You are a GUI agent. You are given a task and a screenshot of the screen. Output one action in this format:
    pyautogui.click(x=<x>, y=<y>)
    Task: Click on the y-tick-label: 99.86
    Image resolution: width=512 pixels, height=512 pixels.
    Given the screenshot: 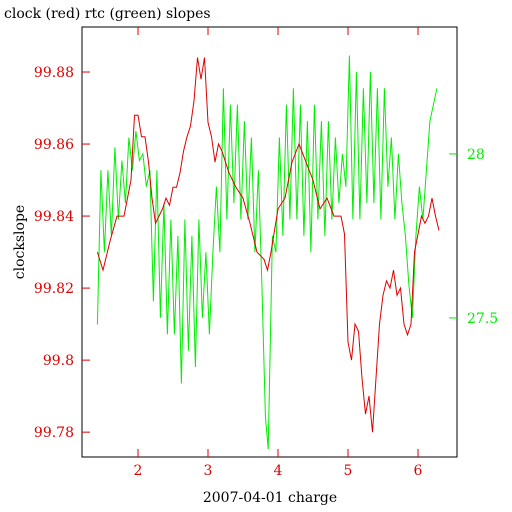 What is the action you would take?
    pyautogui.click(x=54, y=145)
    